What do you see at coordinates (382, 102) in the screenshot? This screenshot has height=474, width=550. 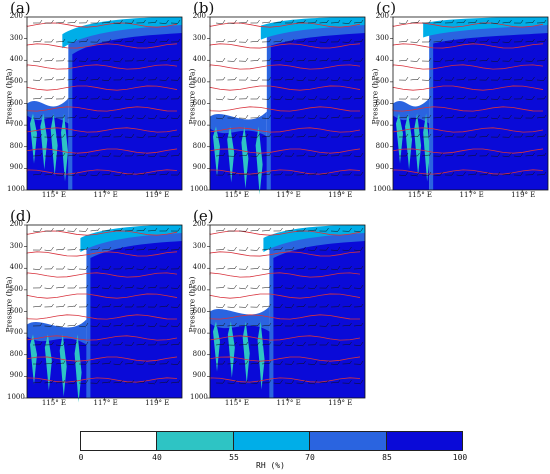 I see `y-tick-label: 600` at bounding box center [382, 102].